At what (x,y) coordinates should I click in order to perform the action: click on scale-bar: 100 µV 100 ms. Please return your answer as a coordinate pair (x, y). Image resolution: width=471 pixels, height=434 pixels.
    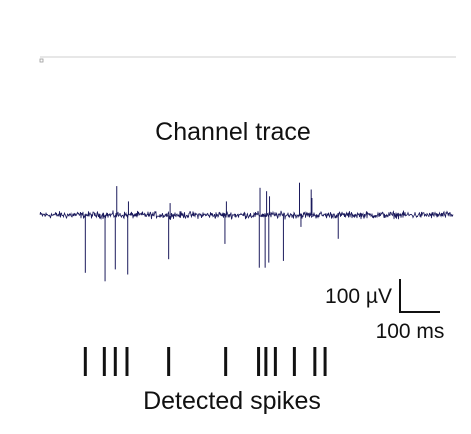
    Looking at the image, I should click on (384, 311).